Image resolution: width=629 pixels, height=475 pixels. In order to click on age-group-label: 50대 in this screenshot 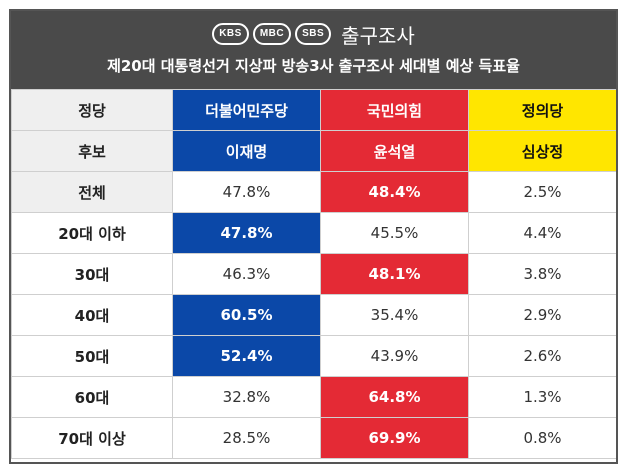, I will do `click(92, 356)`.